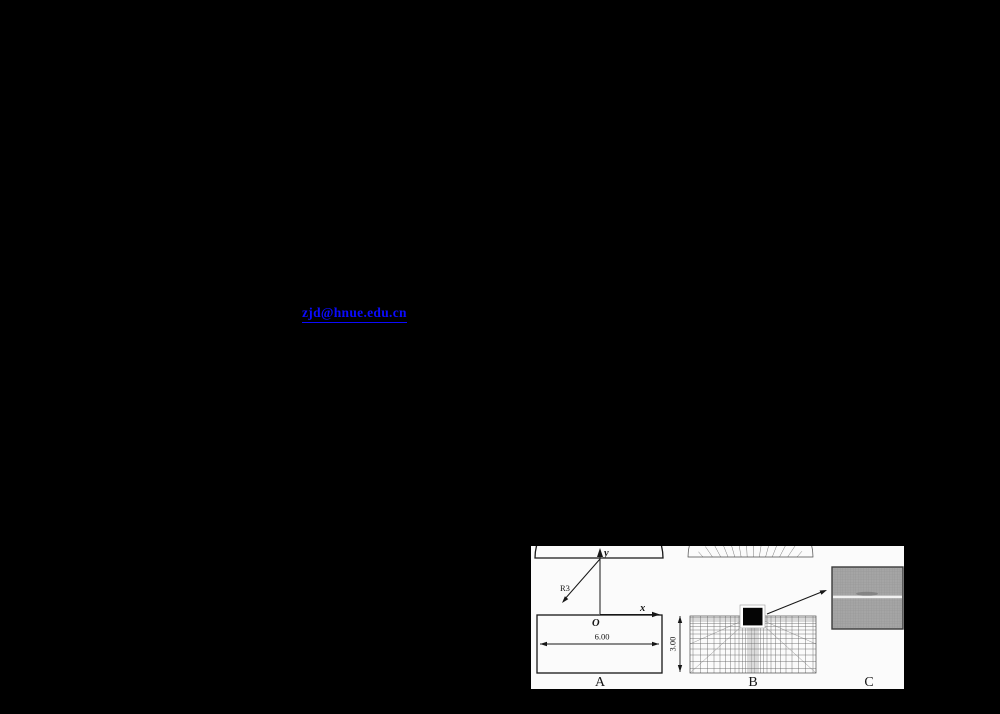 The image size is (1000, 714). Describe the element at coordinates (867, 593) in the screenshot. I see `contact-pressure-smudge` at that location.